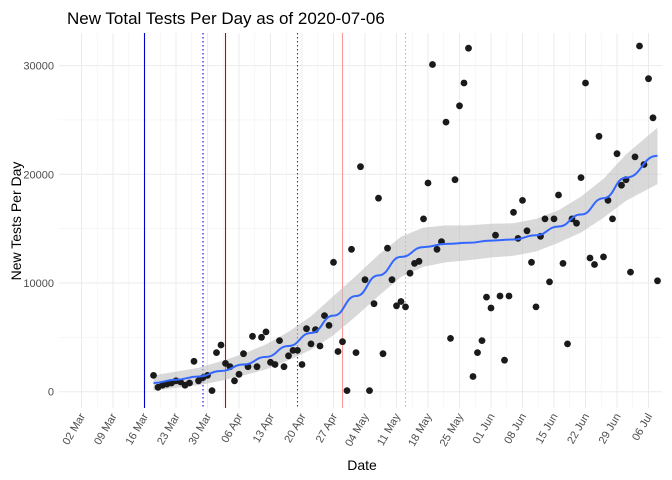 This screenshot has width=672, height=480. Describe the element at coordinates (38, 230) in the screenshot. I see `y-axis-ticks: 0 10000 20000 30000` at that location.